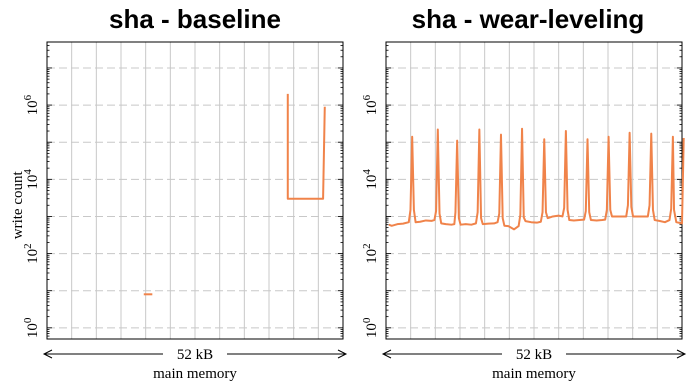 Image resolution: width=700 pixels, height=389 pixels. I want to click on y-axis-label: write count, so click(18, 204).